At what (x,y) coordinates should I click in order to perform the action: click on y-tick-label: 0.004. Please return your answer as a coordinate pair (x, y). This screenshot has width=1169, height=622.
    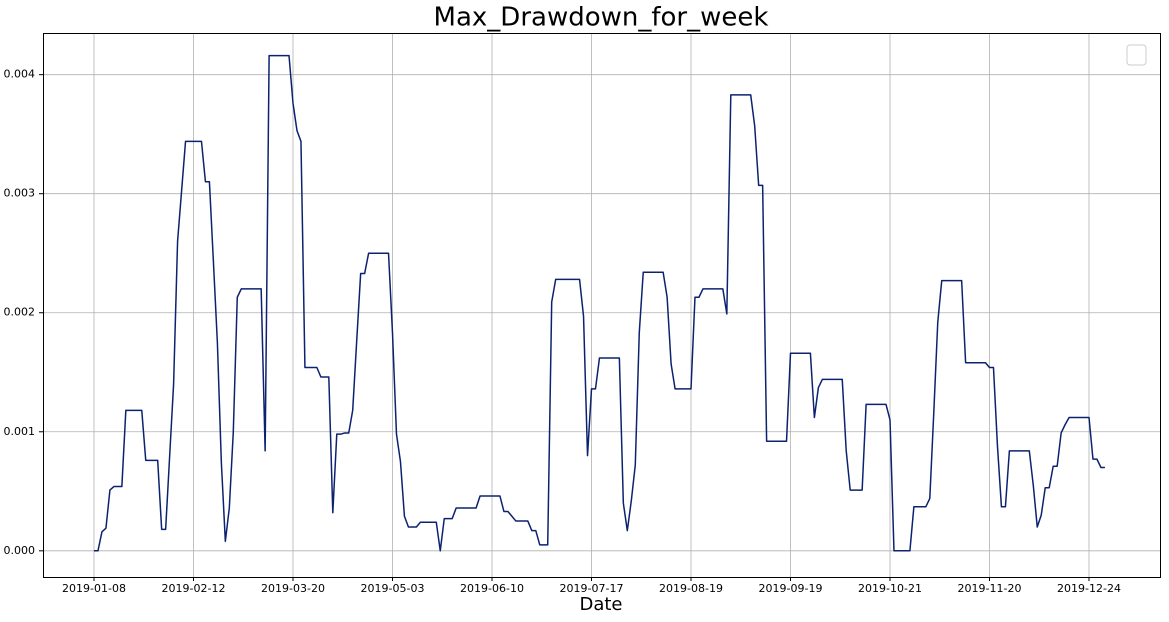
    Looking at the image, I should click on (20, 74).